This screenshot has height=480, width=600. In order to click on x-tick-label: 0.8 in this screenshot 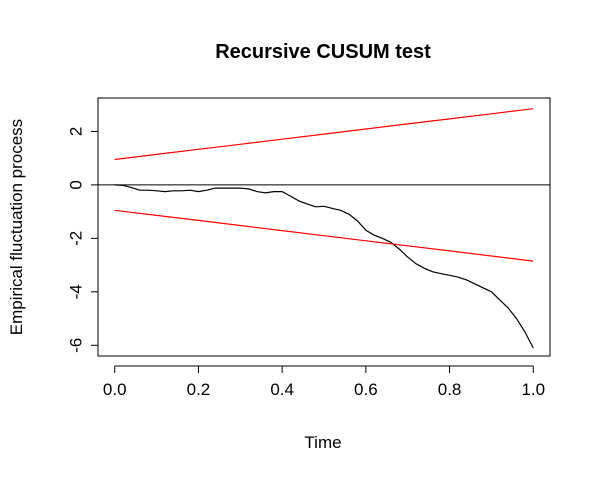, I will do `click(450, 389)`.